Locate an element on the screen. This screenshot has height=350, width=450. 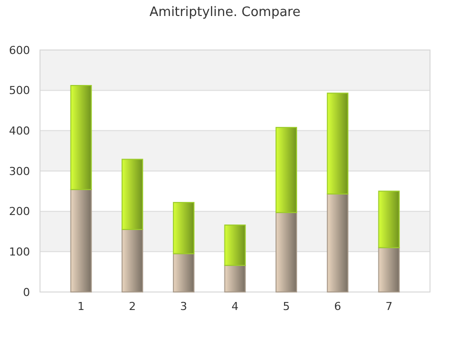
x-tick-label: 5 is located at coordinates (286, 306).